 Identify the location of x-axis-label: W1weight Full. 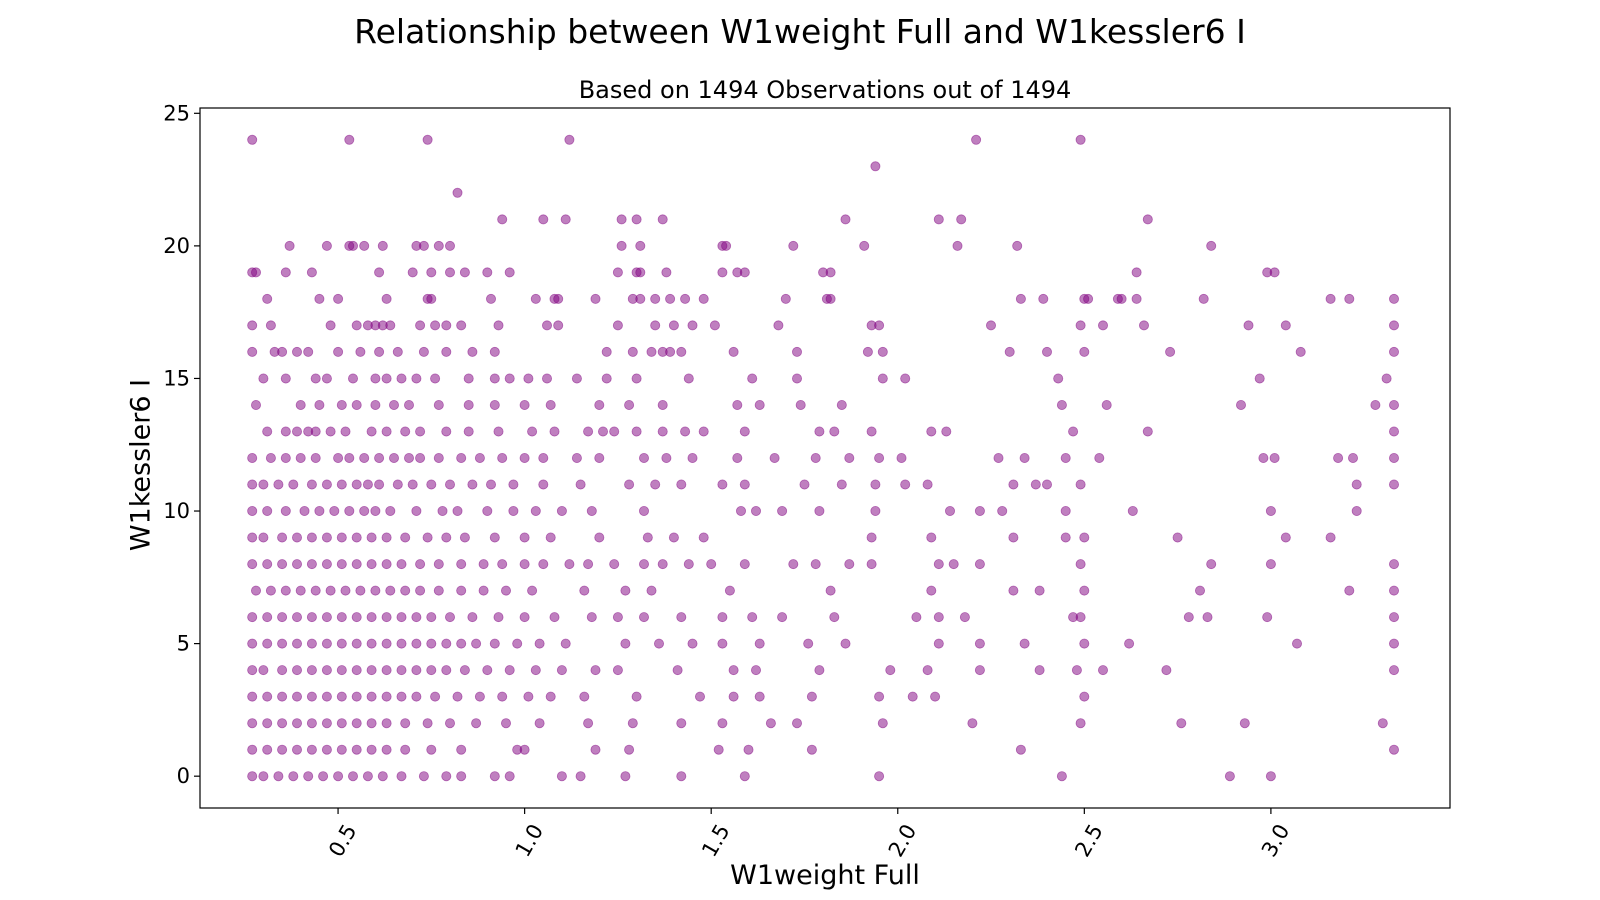
(825, 875).